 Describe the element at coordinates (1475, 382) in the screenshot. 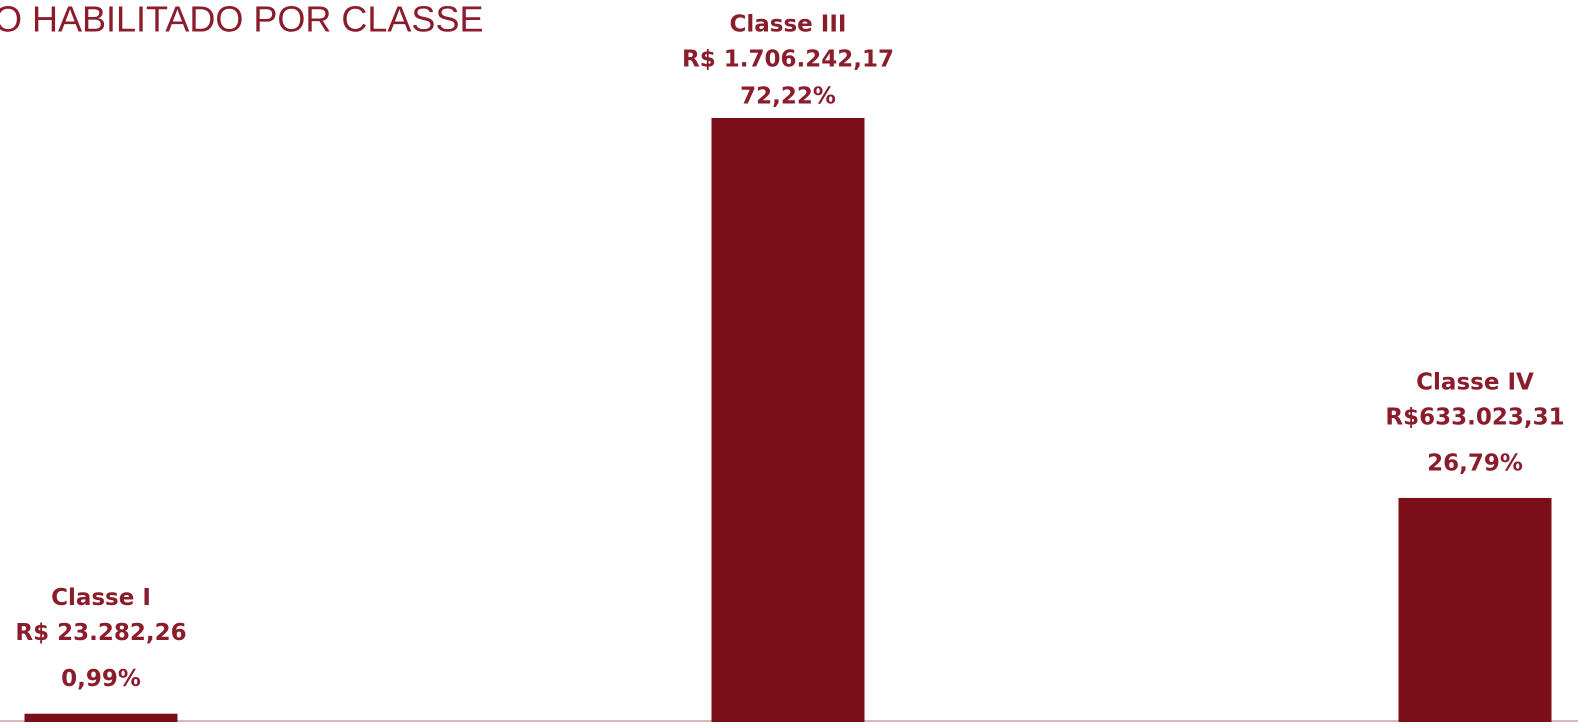

I see `category-label: Classe IV` at that location.